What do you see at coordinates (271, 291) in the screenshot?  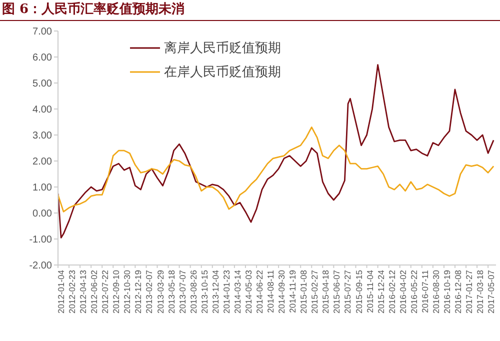 I see `x-tick-label: 2014-08-11` at bounding box center [271, 291].